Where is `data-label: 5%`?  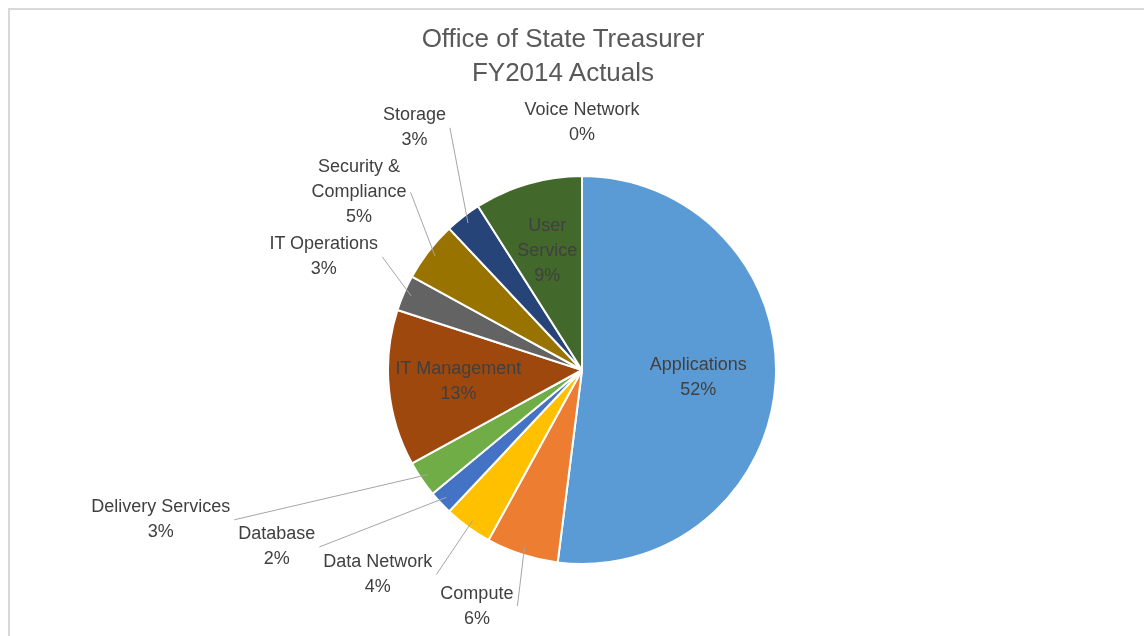
data-label: 5% is located at coordinates (359, 216).